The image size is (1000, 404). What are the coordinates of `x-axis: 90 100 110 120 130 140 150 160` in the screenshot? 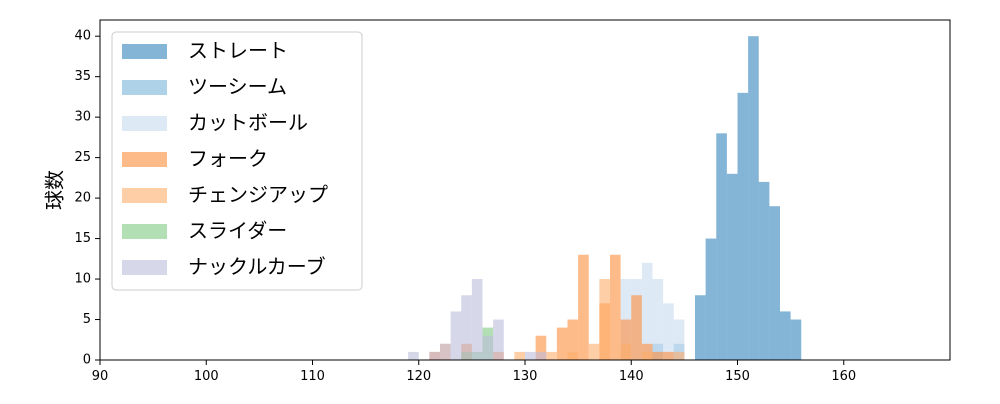 It's located at (474, 372).